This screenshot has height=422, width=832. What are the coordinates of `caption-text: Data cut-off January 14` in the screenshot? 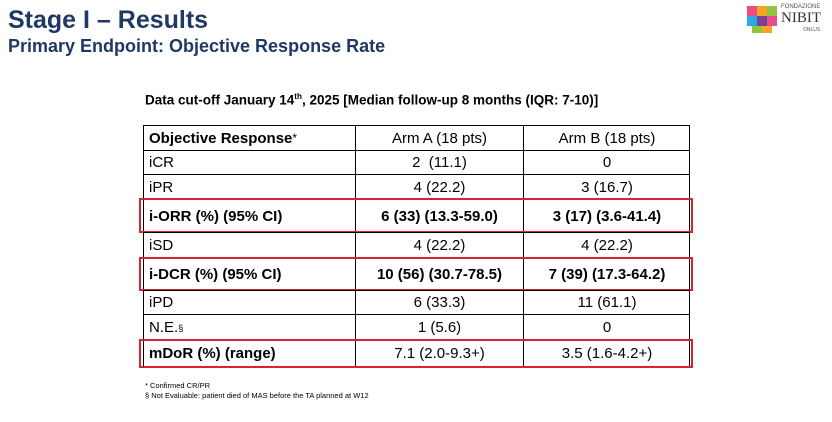 It's located at (220, 100).